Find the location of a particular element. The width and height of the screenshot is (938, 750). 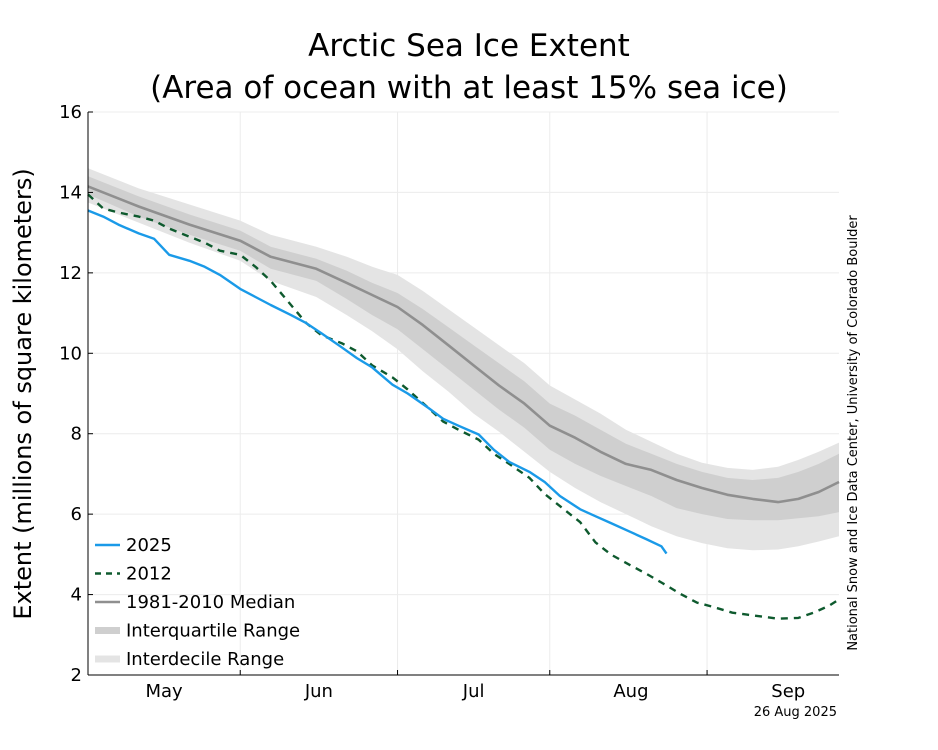

y-axis-label: Extent (millions of square kilometers) is located at coordinates (23, 393).